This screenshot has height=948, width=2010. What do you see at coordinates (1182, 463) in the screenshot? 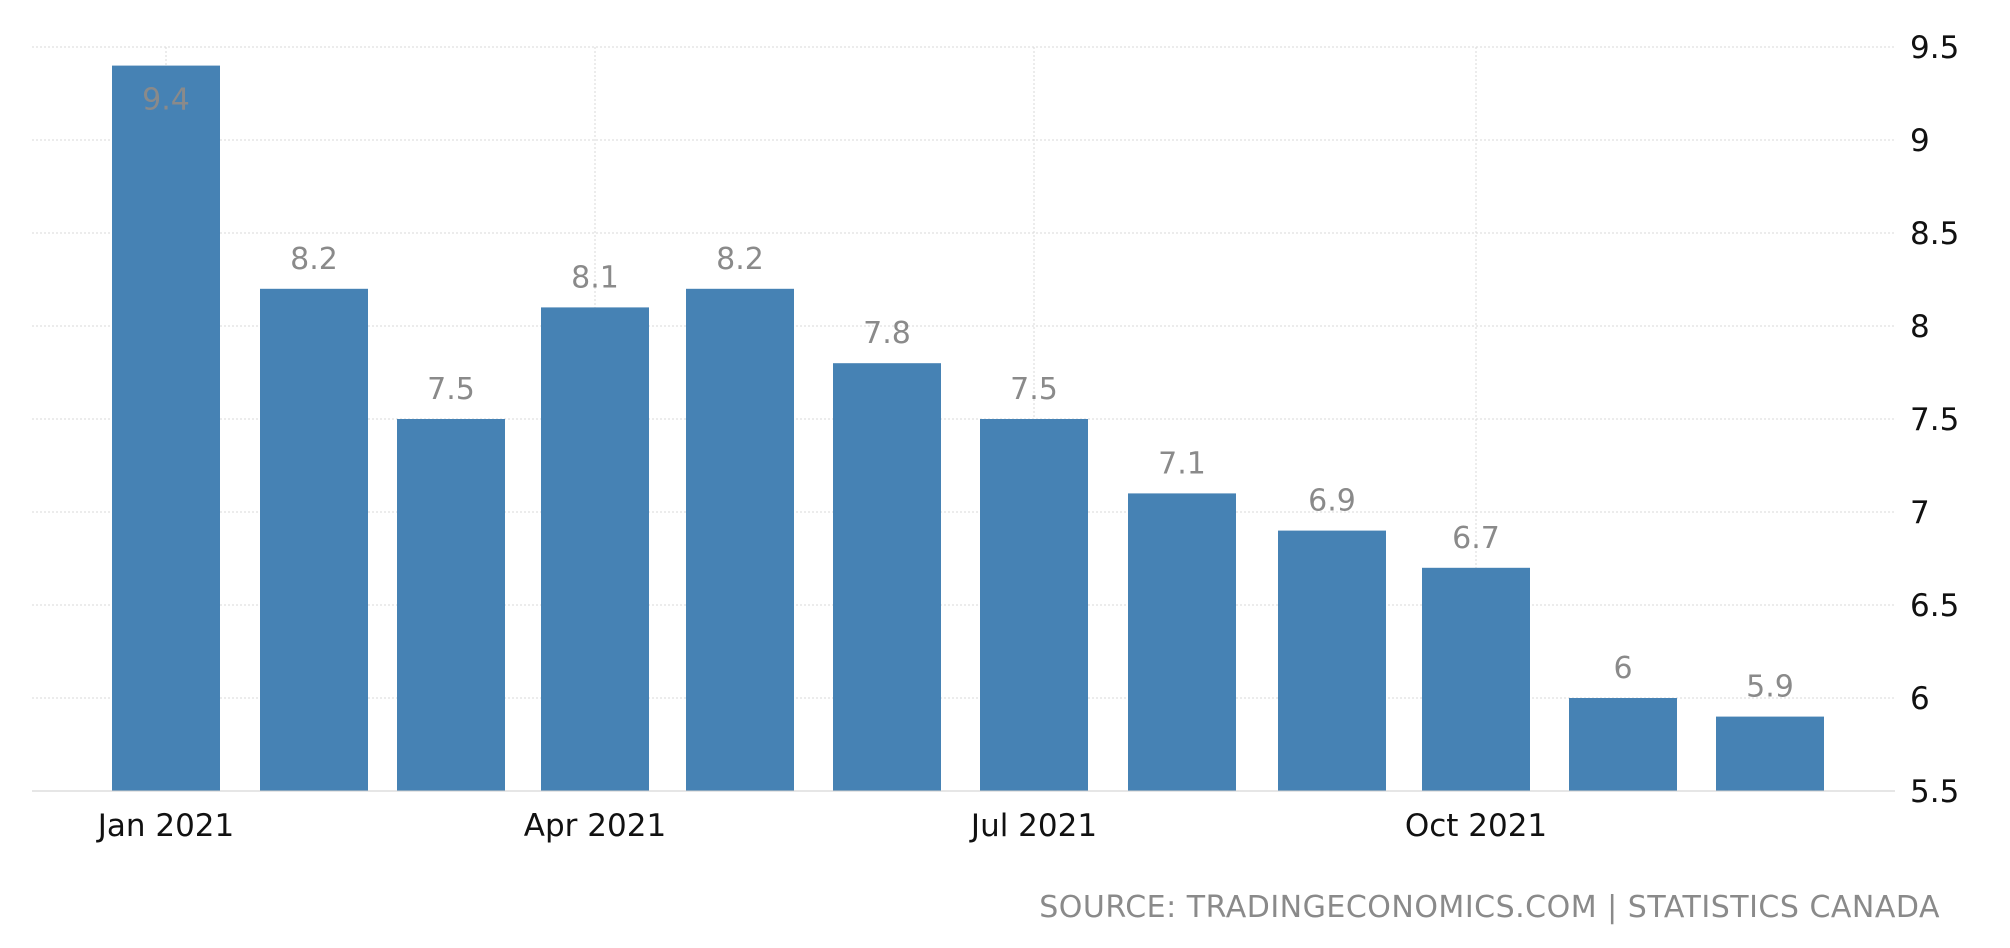
I see `data-label: 7.1` at bounding box center [1182, 463].